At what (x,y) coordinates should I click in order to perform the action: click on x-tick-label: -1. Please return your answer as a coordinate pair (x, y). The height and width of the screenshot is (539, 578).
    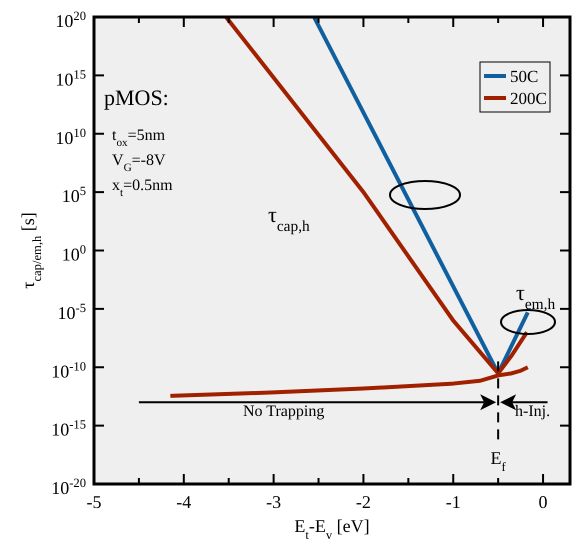
    Looking at the image, I should click on (453, 502).